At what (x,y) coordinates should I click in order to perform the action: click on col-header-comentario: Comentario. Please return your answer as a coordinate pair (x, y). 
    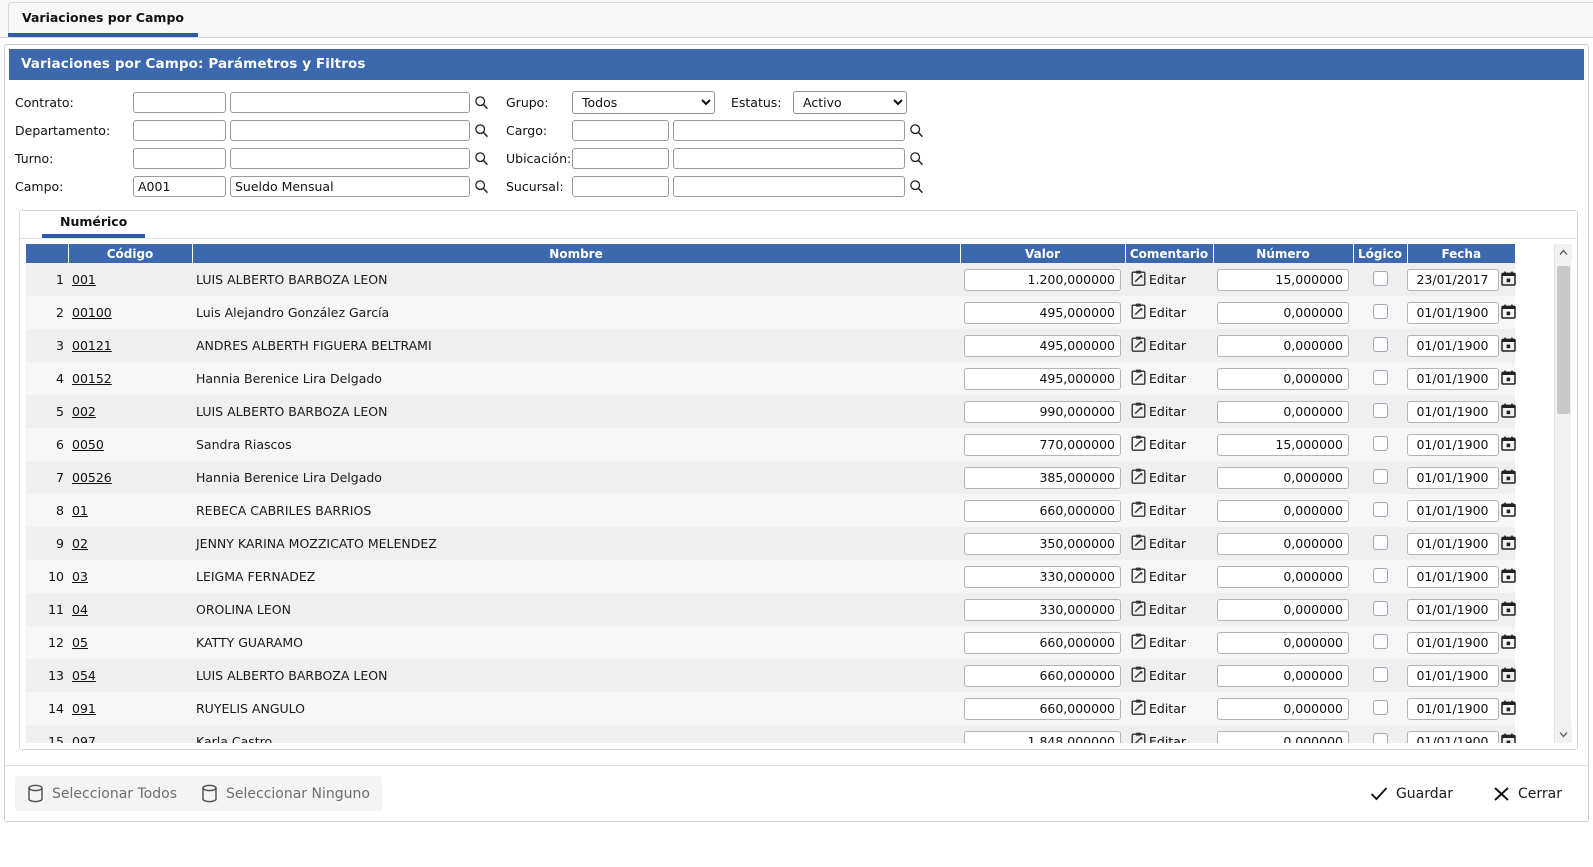
    Looking at the image, I should click on (1169, 253).